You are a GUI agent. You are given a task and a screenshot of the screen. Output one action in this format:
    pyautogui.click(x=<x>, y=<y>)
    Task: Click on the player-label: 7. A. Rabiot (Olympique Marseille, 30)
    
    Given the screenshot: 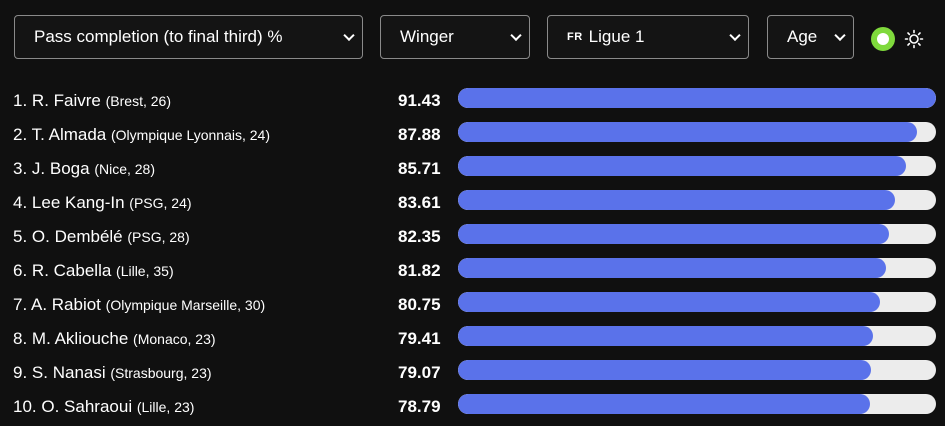 What is the action you would take?
    pyautogui.click(x=139, y=305)
    